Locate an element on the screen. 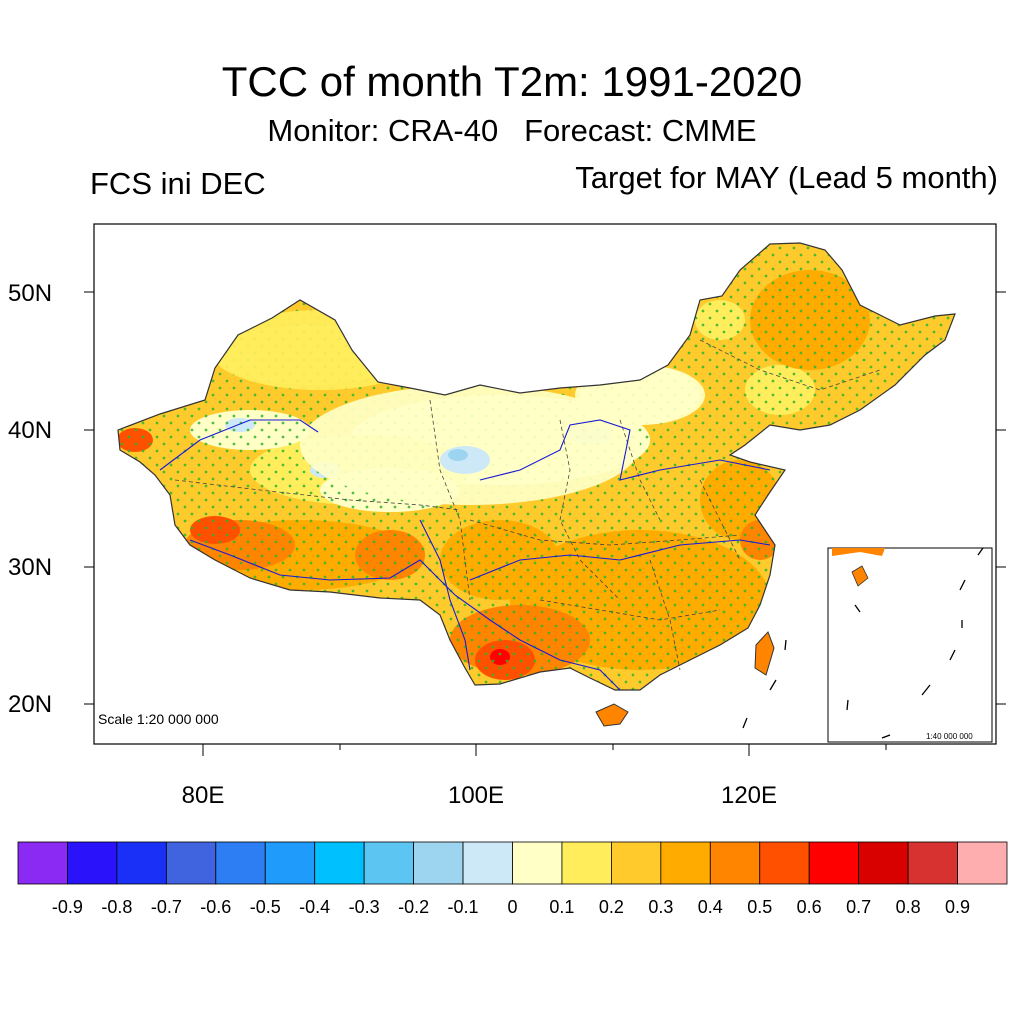 The width and height of the screenshot is (1024, 1024). colorbar-tick-label: -0.7 is located at coordinates (166, 907).